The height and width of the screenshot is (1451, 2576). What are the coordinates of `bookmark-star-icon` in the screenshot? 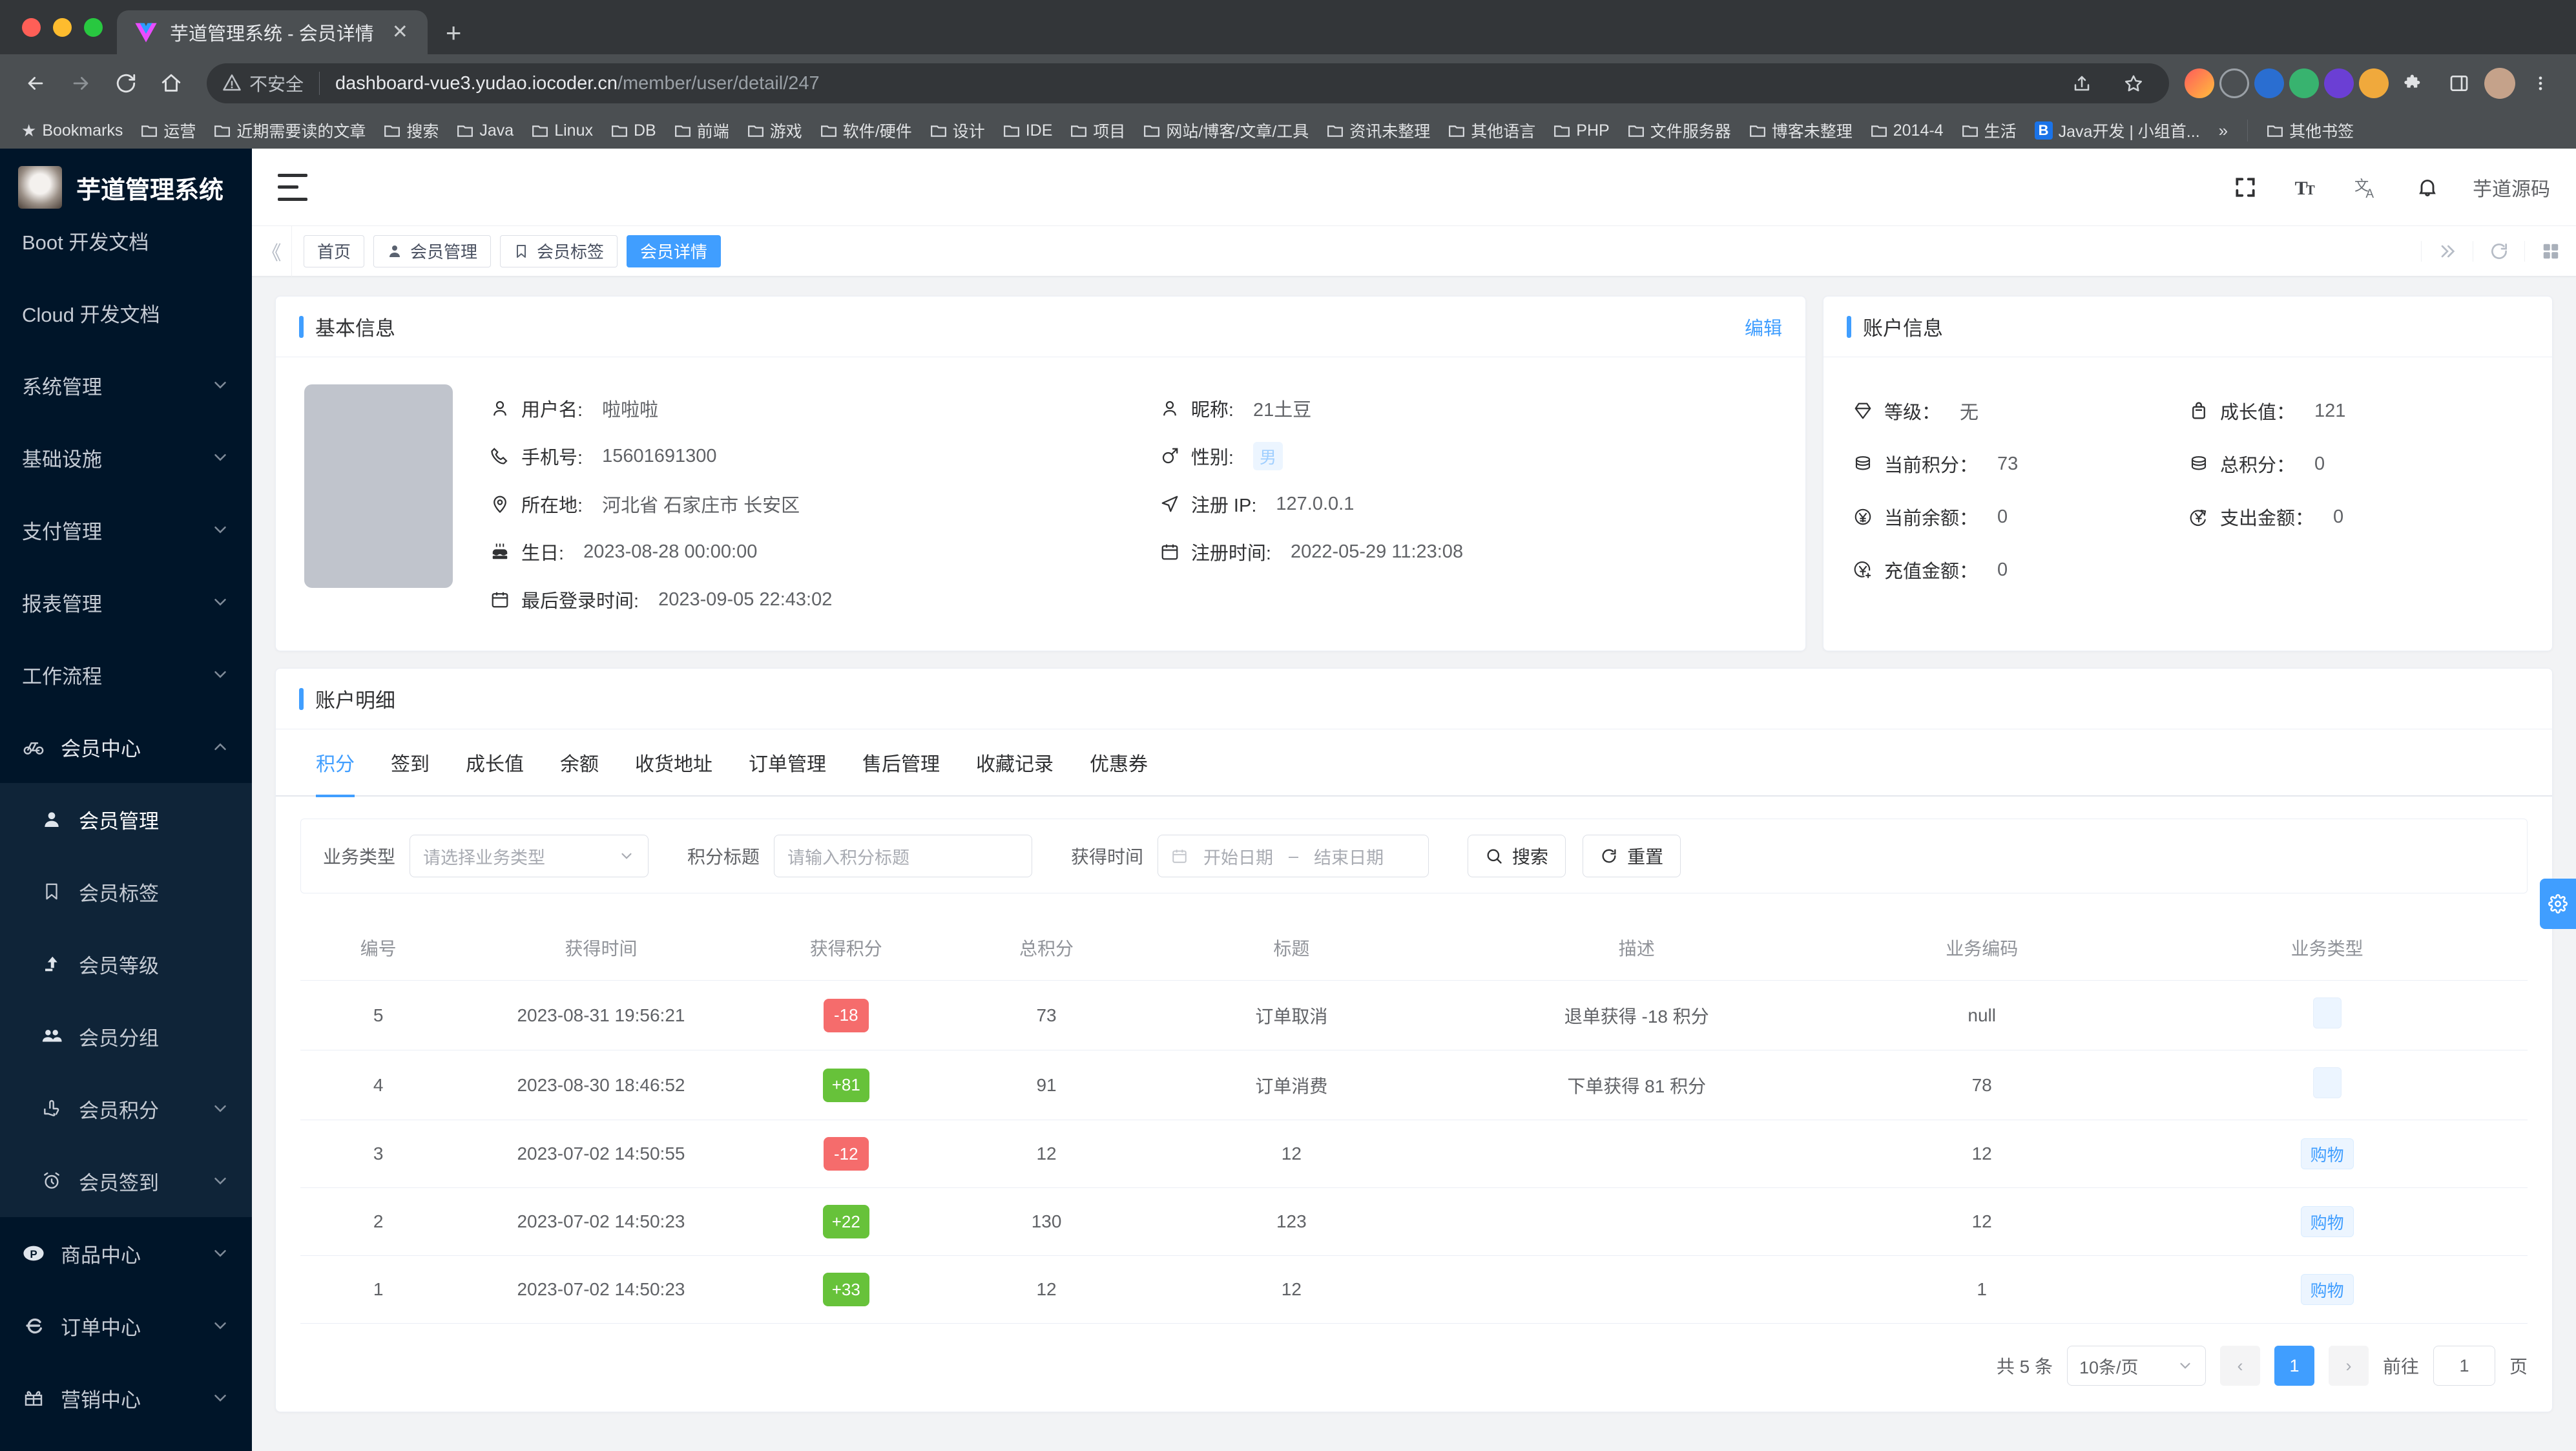 It's located at (2134, 83).